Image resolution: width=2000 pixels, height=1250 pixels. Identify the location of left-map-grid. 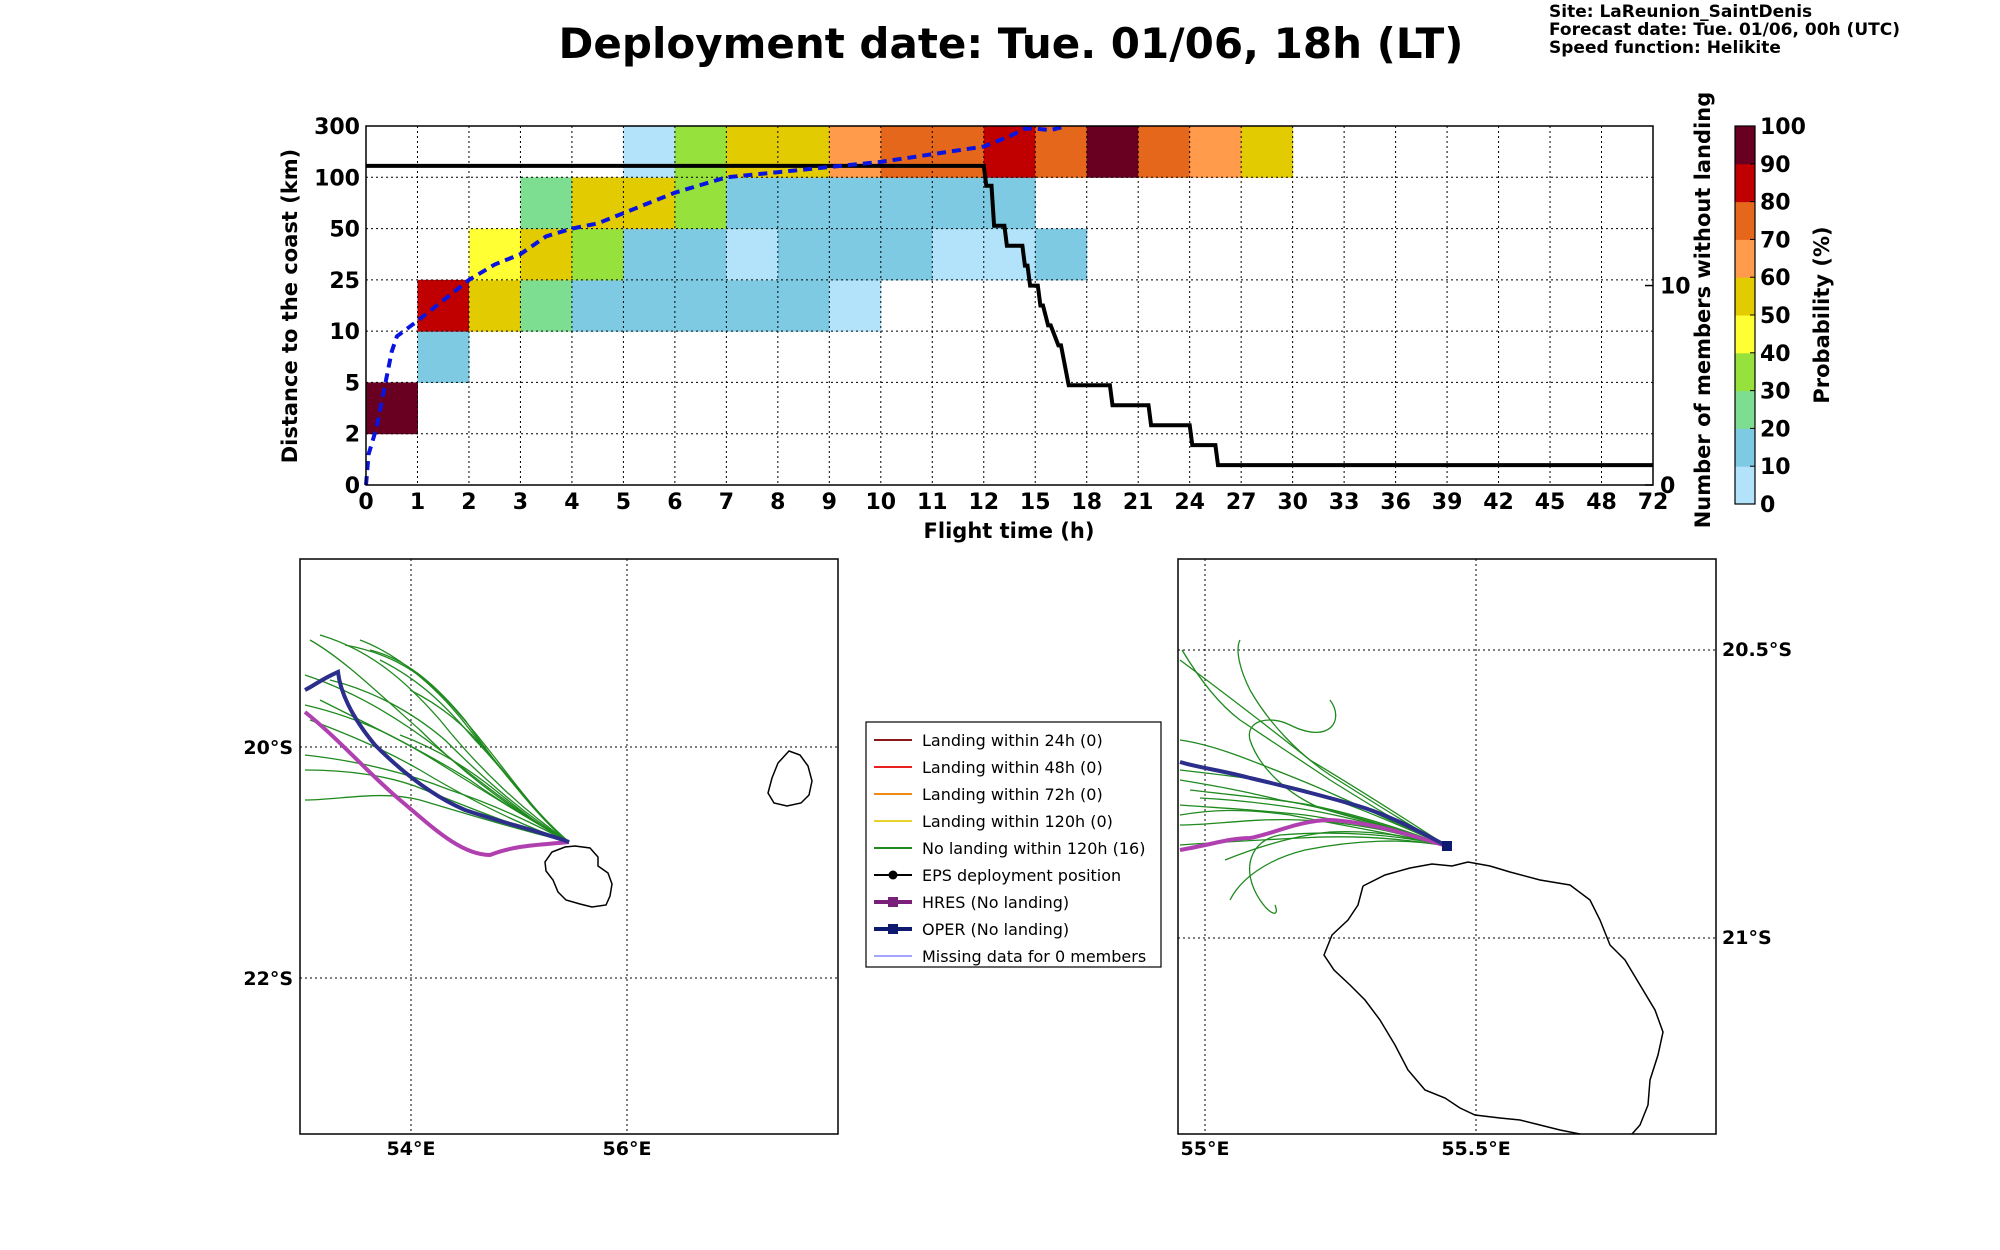
(569, 846).